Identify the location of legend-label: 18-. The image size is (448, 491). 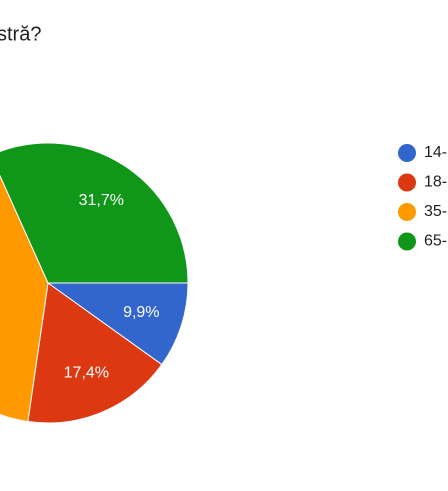
(435, 182).